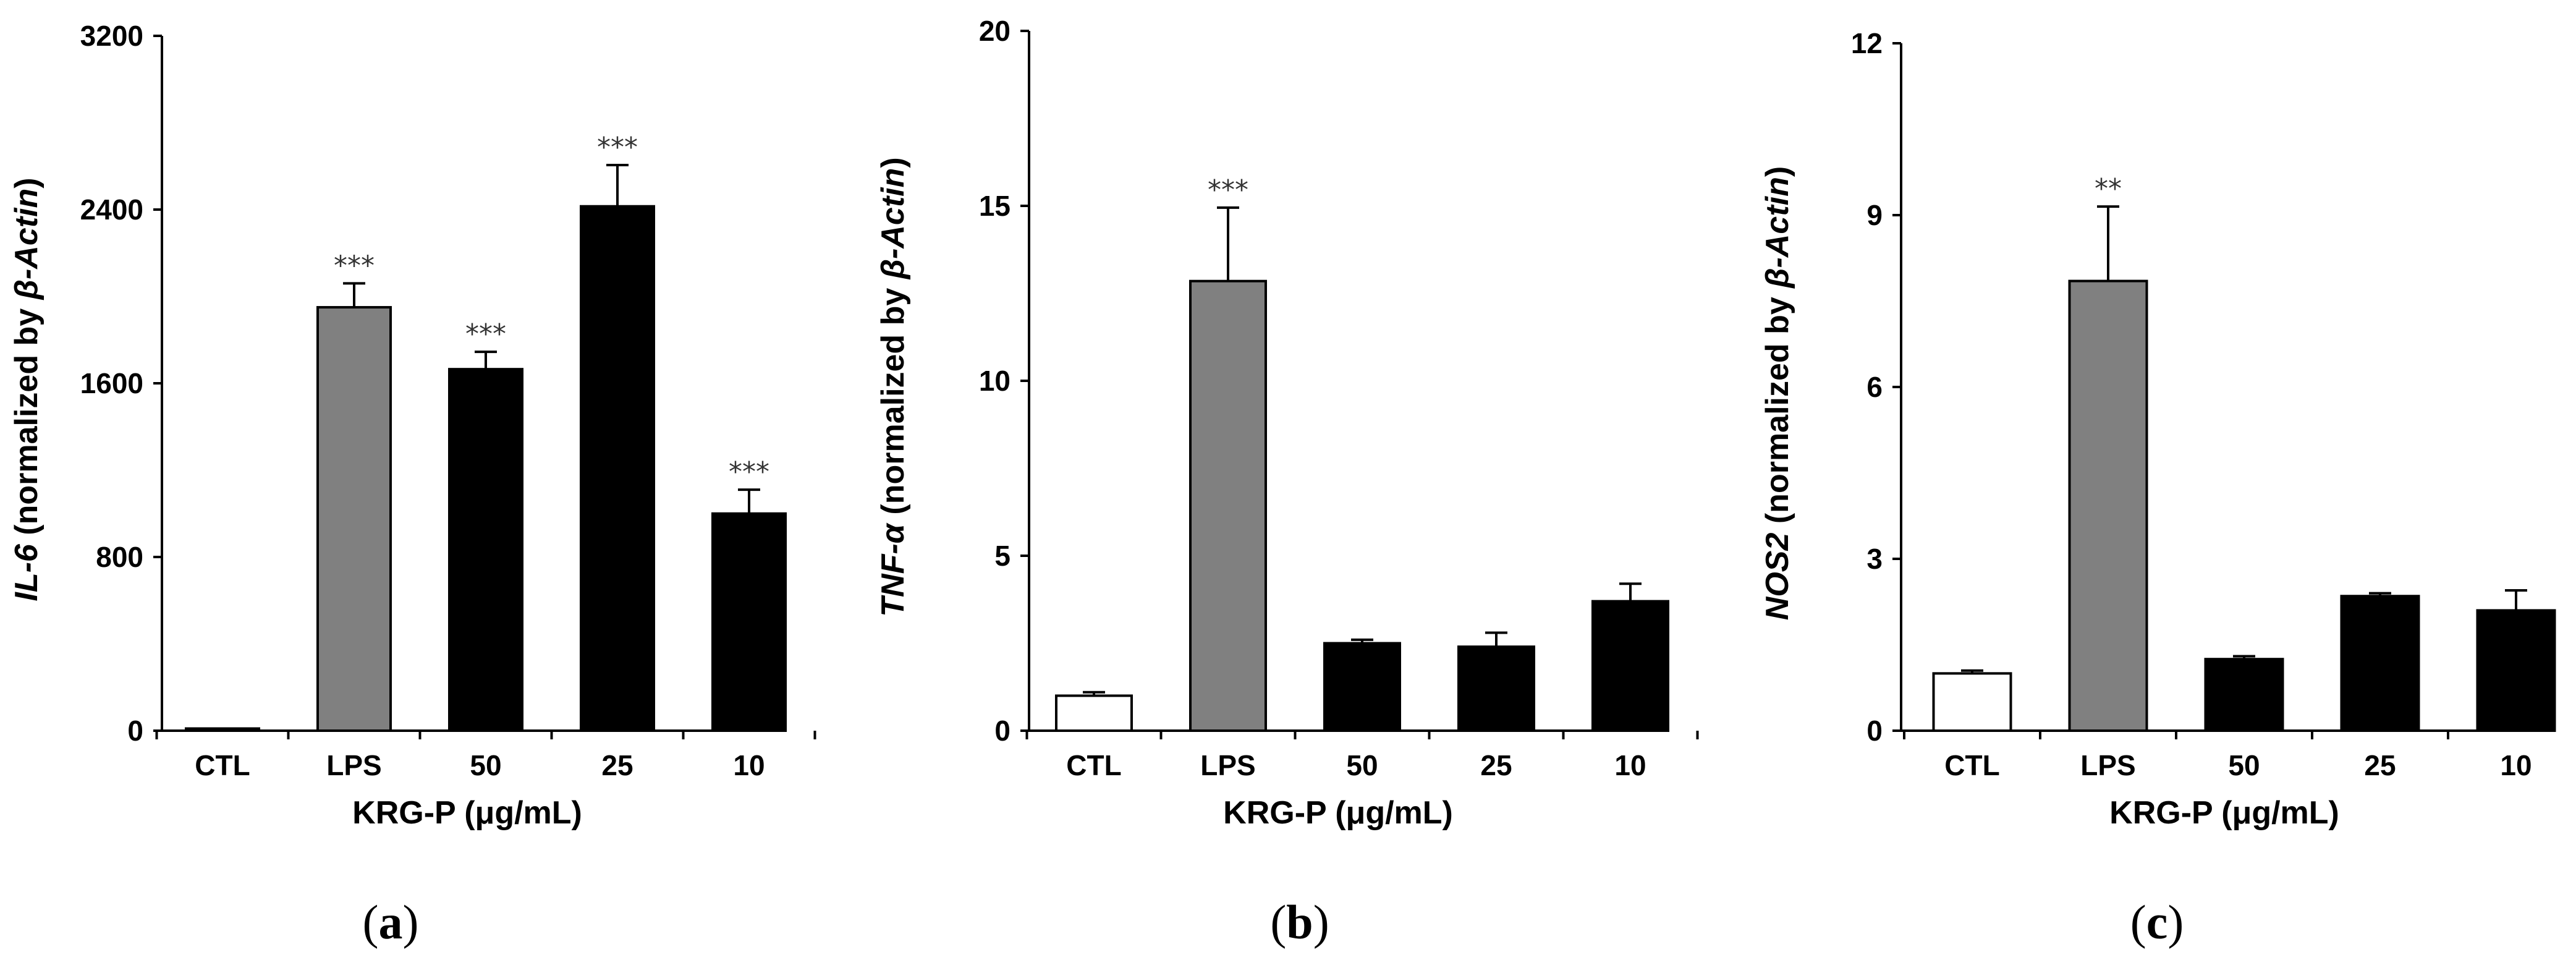 The width and height of the screenshot is (2576, 965). Describe the element at coordinates (2108, 506) in the screenshot. I see `bar-c-LPS` at that location.